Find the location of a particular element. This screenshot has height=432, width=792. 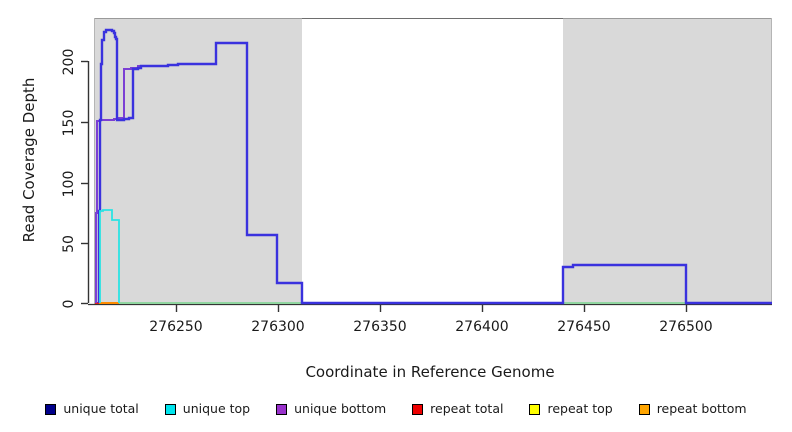

series-unique-top is located at coordinates (109, 256).